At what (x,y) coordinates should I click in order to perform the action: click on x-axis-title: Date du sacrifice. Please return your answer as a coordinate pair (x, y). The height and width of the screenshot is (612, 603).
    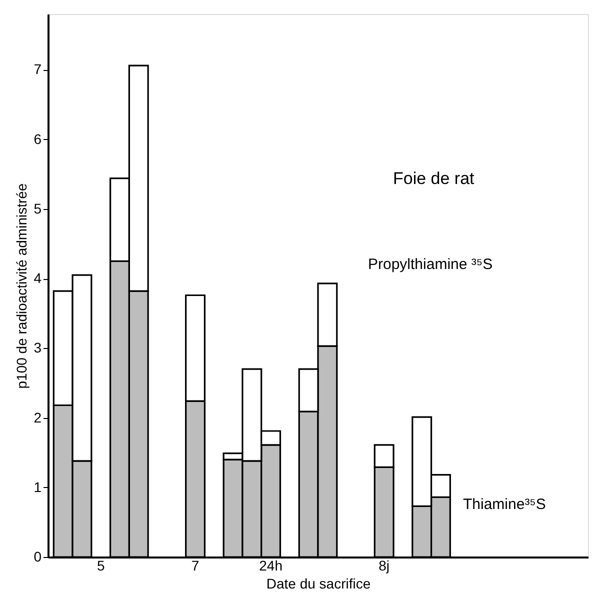
    Looking at the image, I should click on (318, 584).